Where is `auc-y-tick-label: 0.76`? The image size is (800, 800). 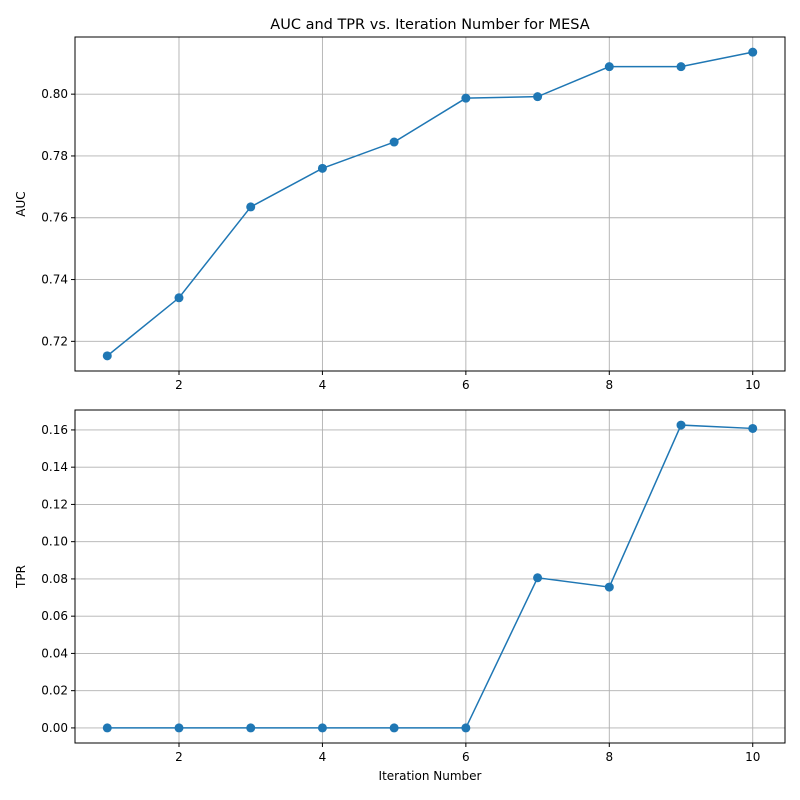
auc-y-tick-label: 0.76 is located at coordinates (54, 218).